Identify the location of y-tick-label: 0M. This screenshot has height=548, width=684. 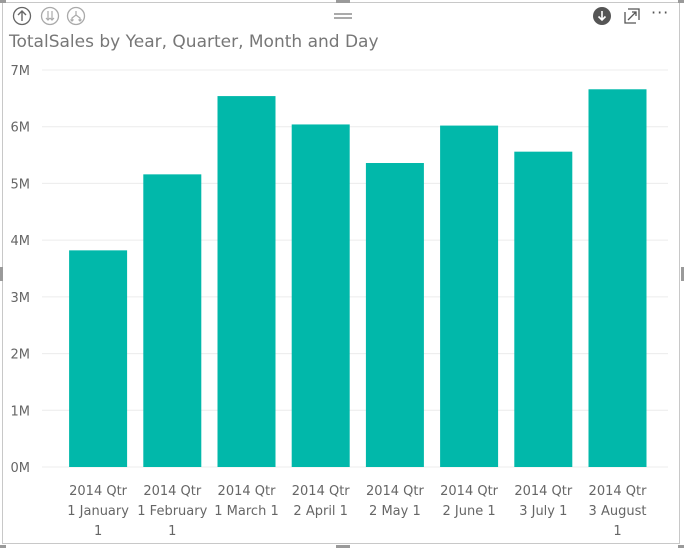
(21, 468).